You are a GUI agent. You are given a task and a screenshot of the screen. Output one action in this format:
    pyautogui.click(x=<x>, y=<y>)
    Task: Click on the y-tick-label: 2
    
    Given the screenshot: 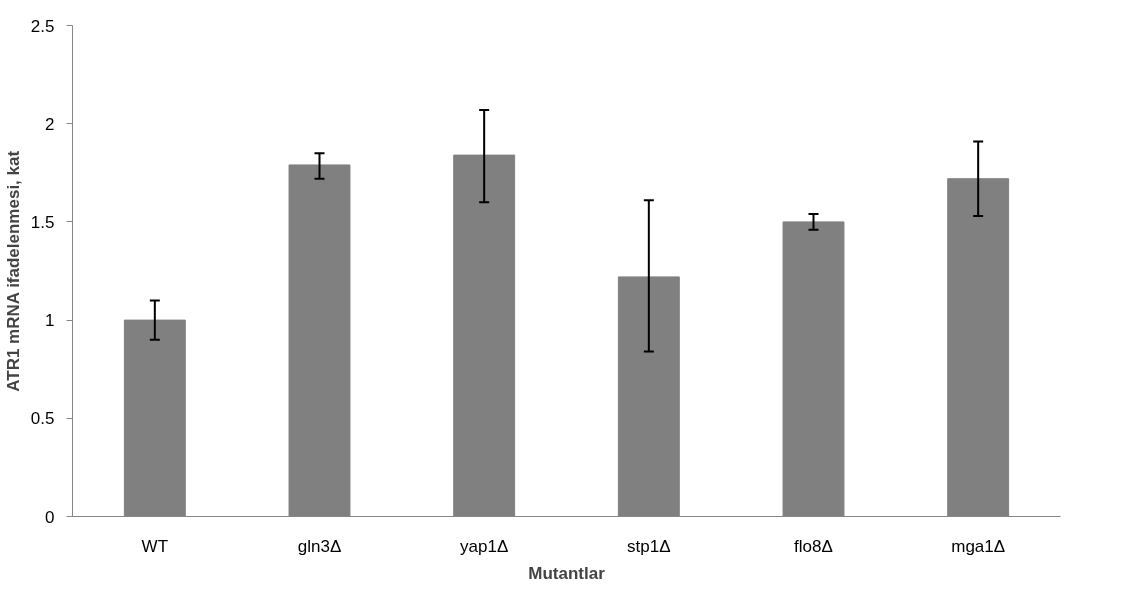 What is the action you would take?
    pyautogui.click(x=50, y=124)
    